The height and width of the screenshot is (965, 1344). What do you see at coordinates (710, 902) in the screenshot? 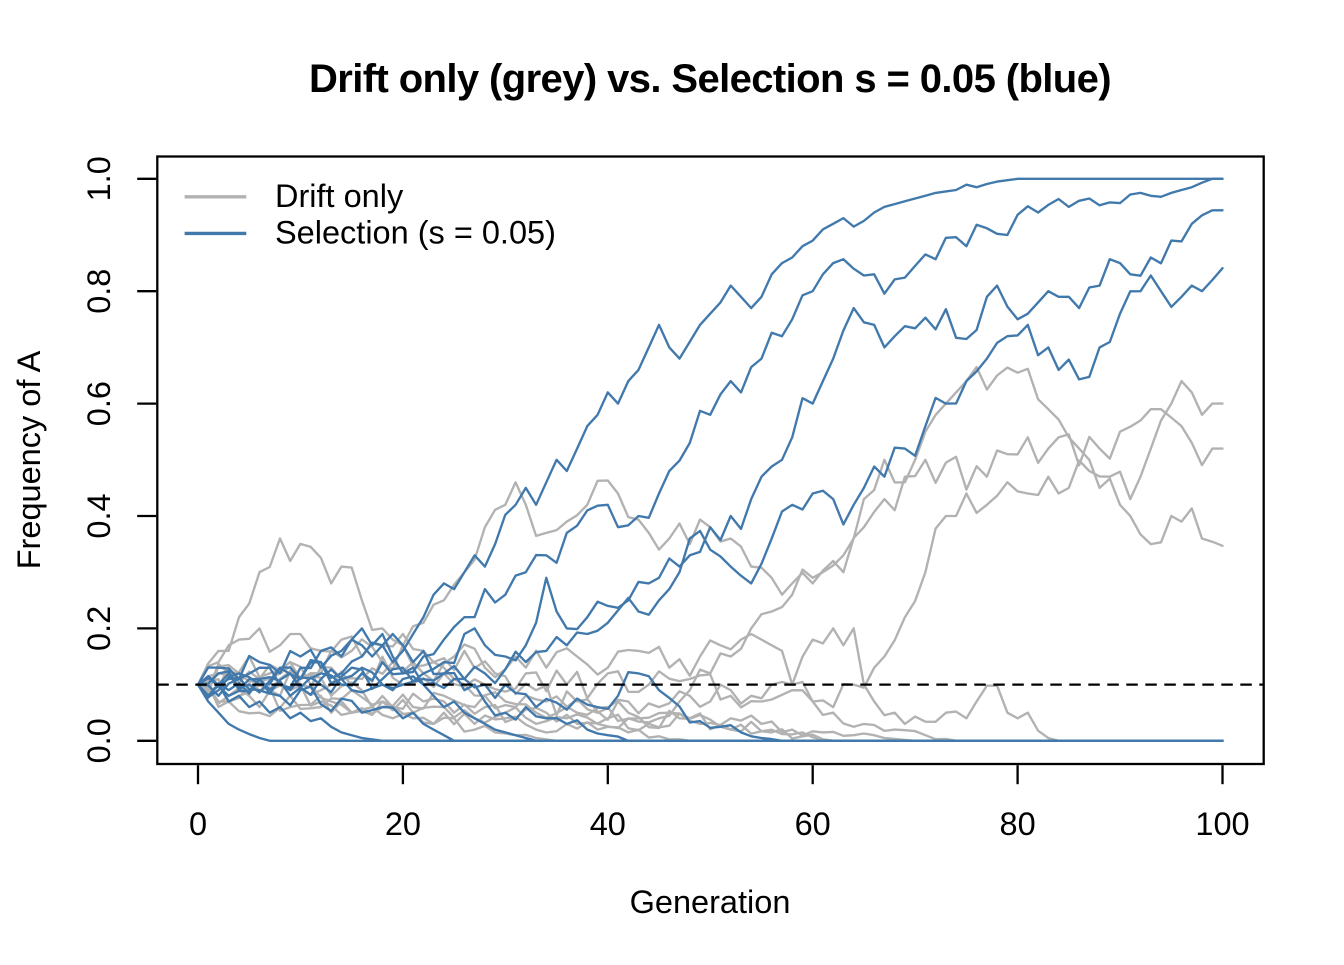
I see `svg-text: Generation` at bounding box center [710, 902].